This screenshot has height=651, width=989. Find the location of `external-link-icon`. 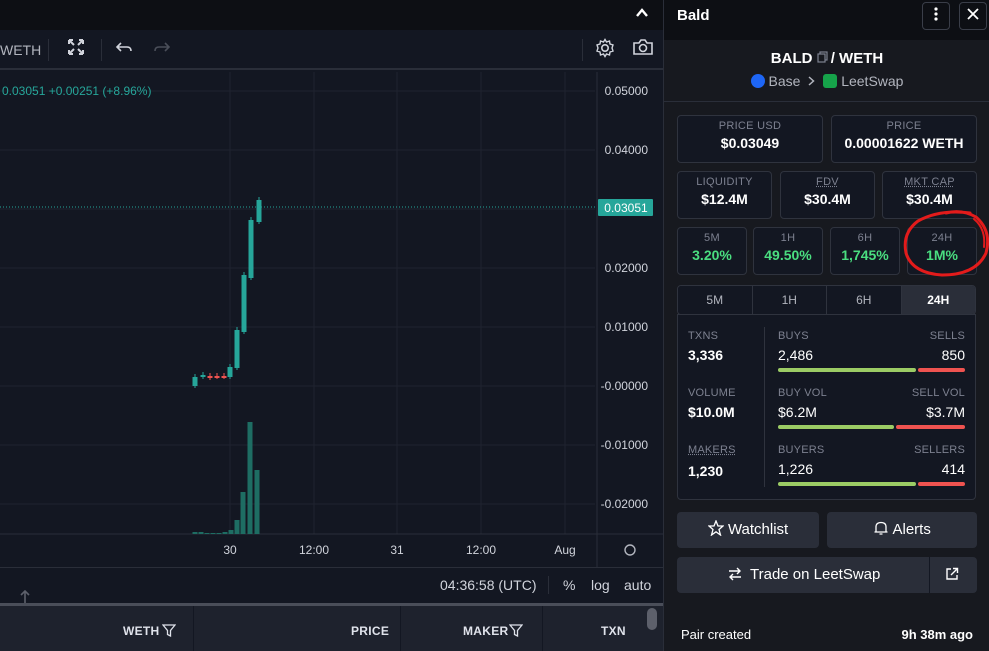

external-link-icon is located at coordinates (952, 575).